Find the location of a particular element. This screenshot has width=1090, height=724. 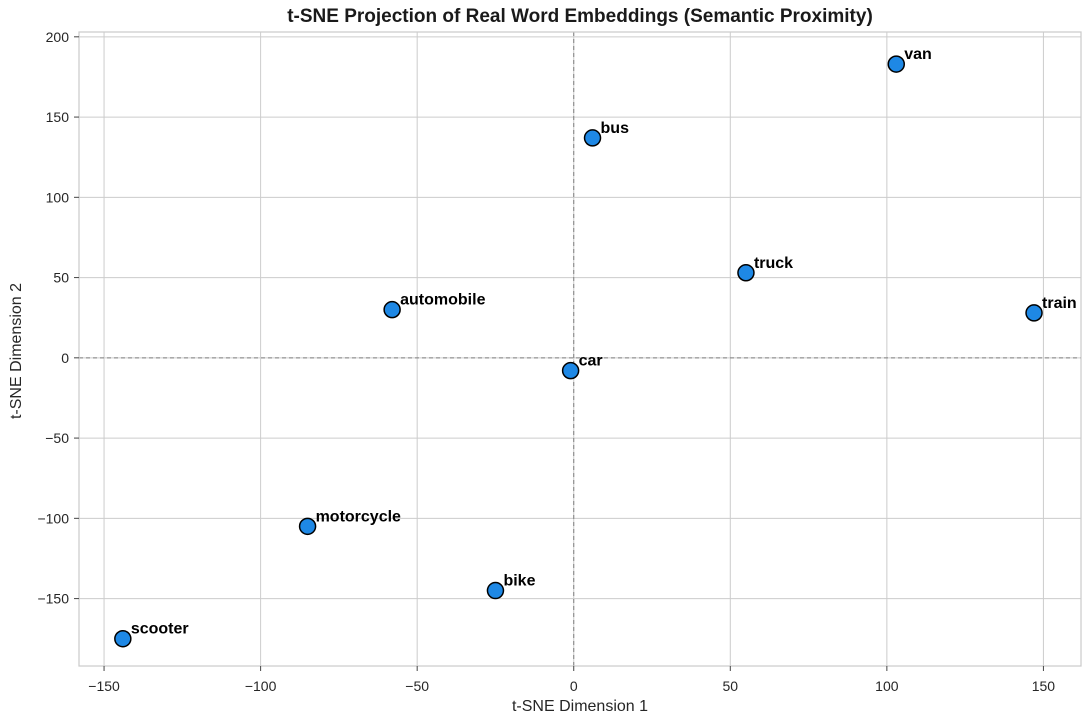

x-tick-label: 150 is located at coordinates (1044, 686).